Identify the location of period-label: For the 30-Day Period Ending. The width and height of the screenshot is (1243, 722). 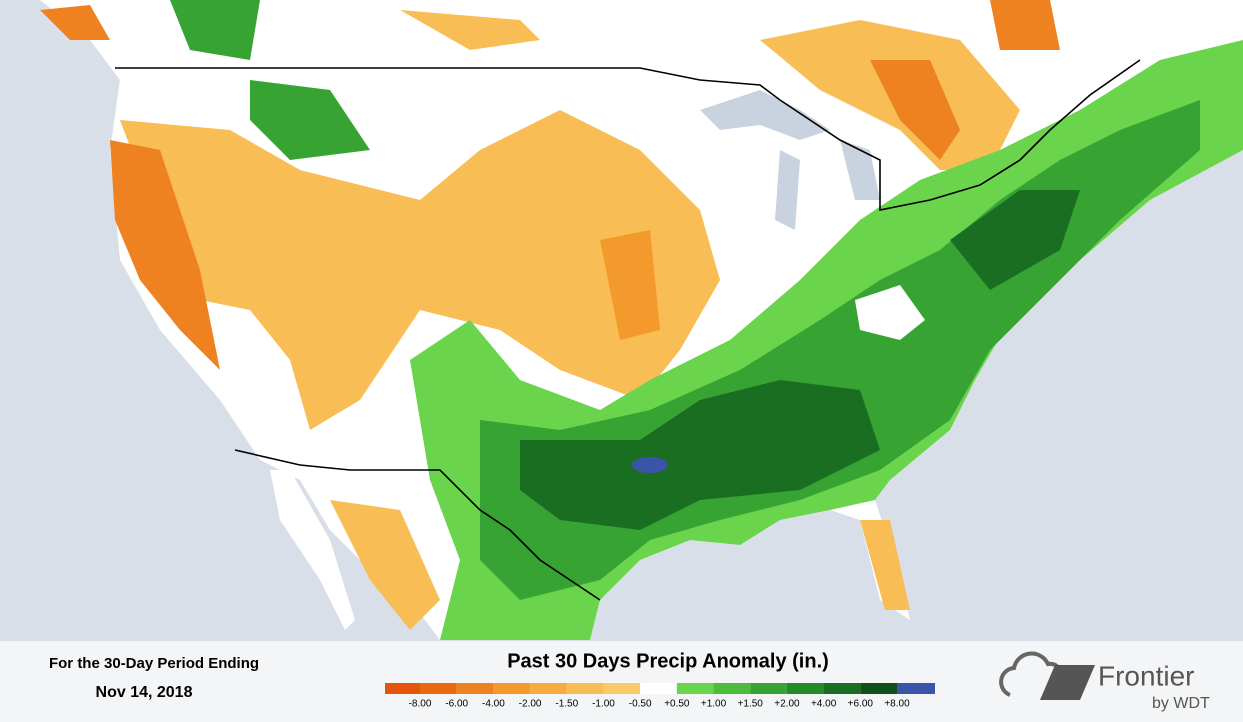
(154, 663).